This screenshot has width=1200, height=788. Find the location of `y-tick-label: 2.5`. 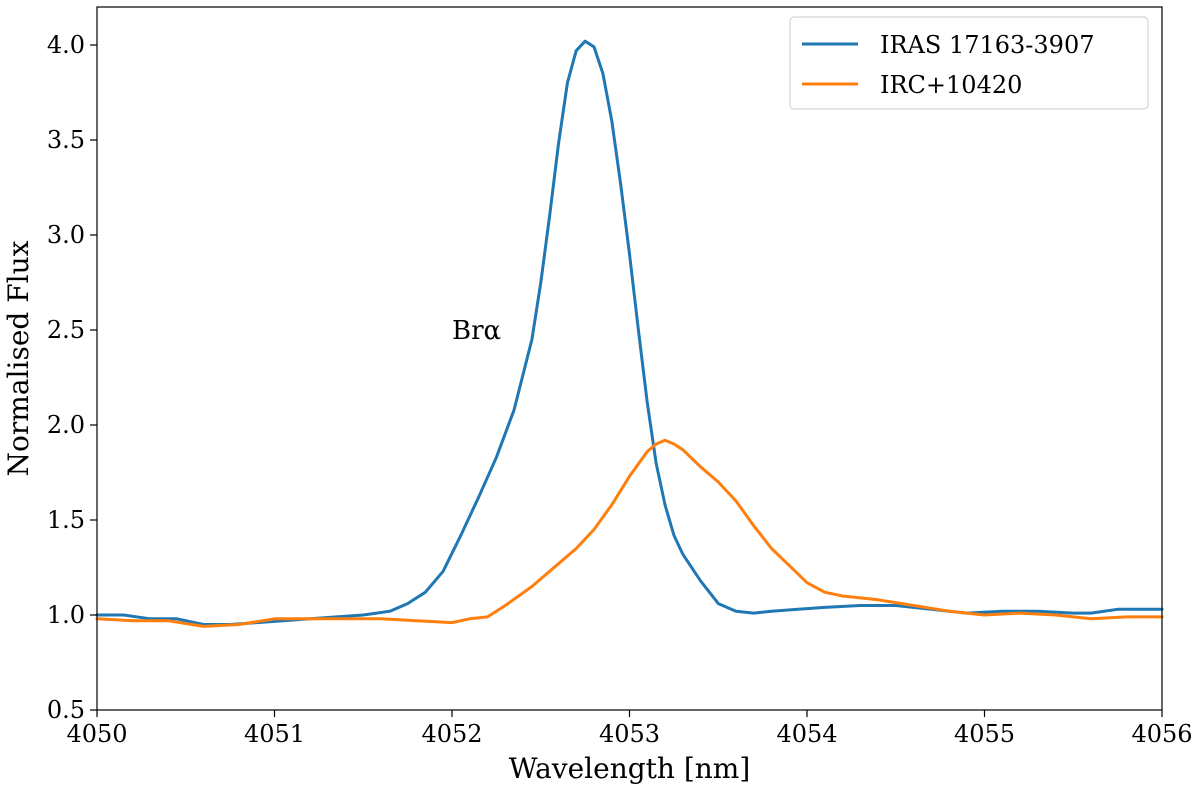

y-tick-label: 2.5 is located at coordinates (66, 330).